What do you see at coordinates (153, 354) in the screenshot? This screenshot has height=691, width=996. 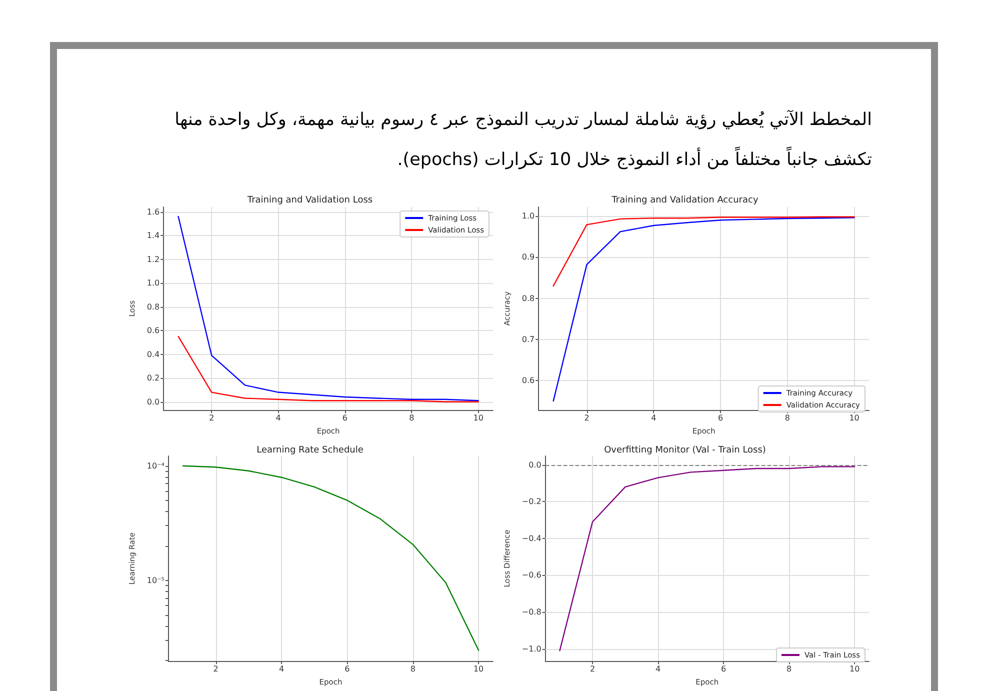 I see `y-tick-label: 0.4` at bounding box center [153, 354].